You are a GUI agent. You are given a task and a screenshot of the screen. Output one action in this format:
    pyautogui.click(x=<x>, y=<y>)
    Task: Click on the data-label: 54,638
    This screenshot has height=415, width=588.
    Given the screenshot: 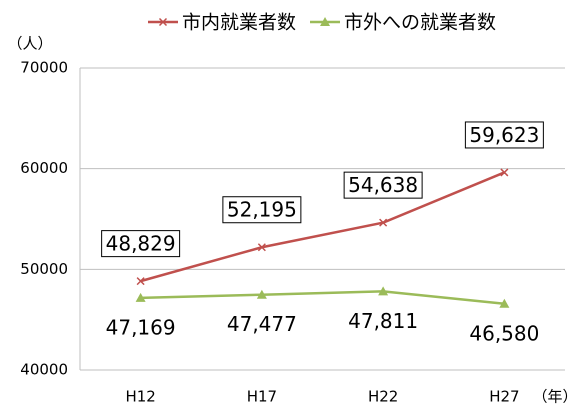 What is the action you would take?
    pyautogui.click(x=383, y=185)
    